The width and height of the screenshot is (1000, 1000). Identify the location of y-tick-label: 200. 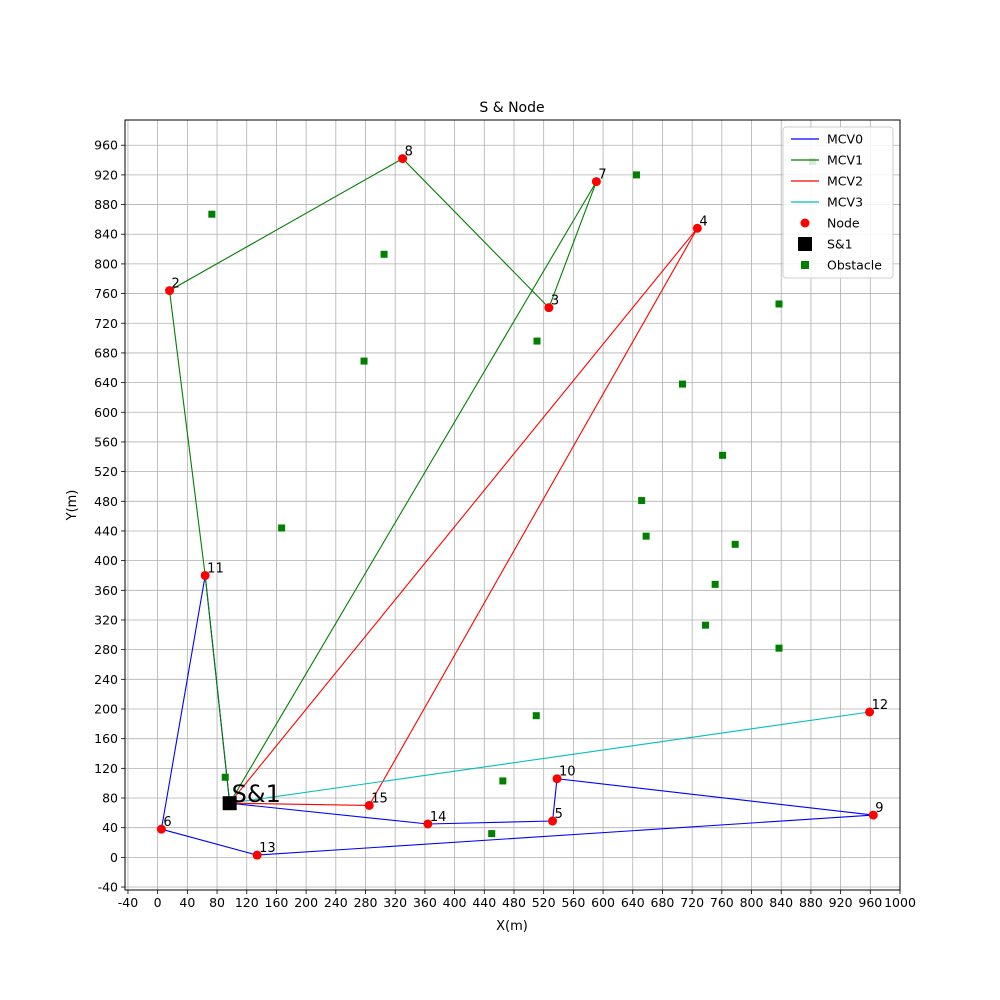
(106, 708).